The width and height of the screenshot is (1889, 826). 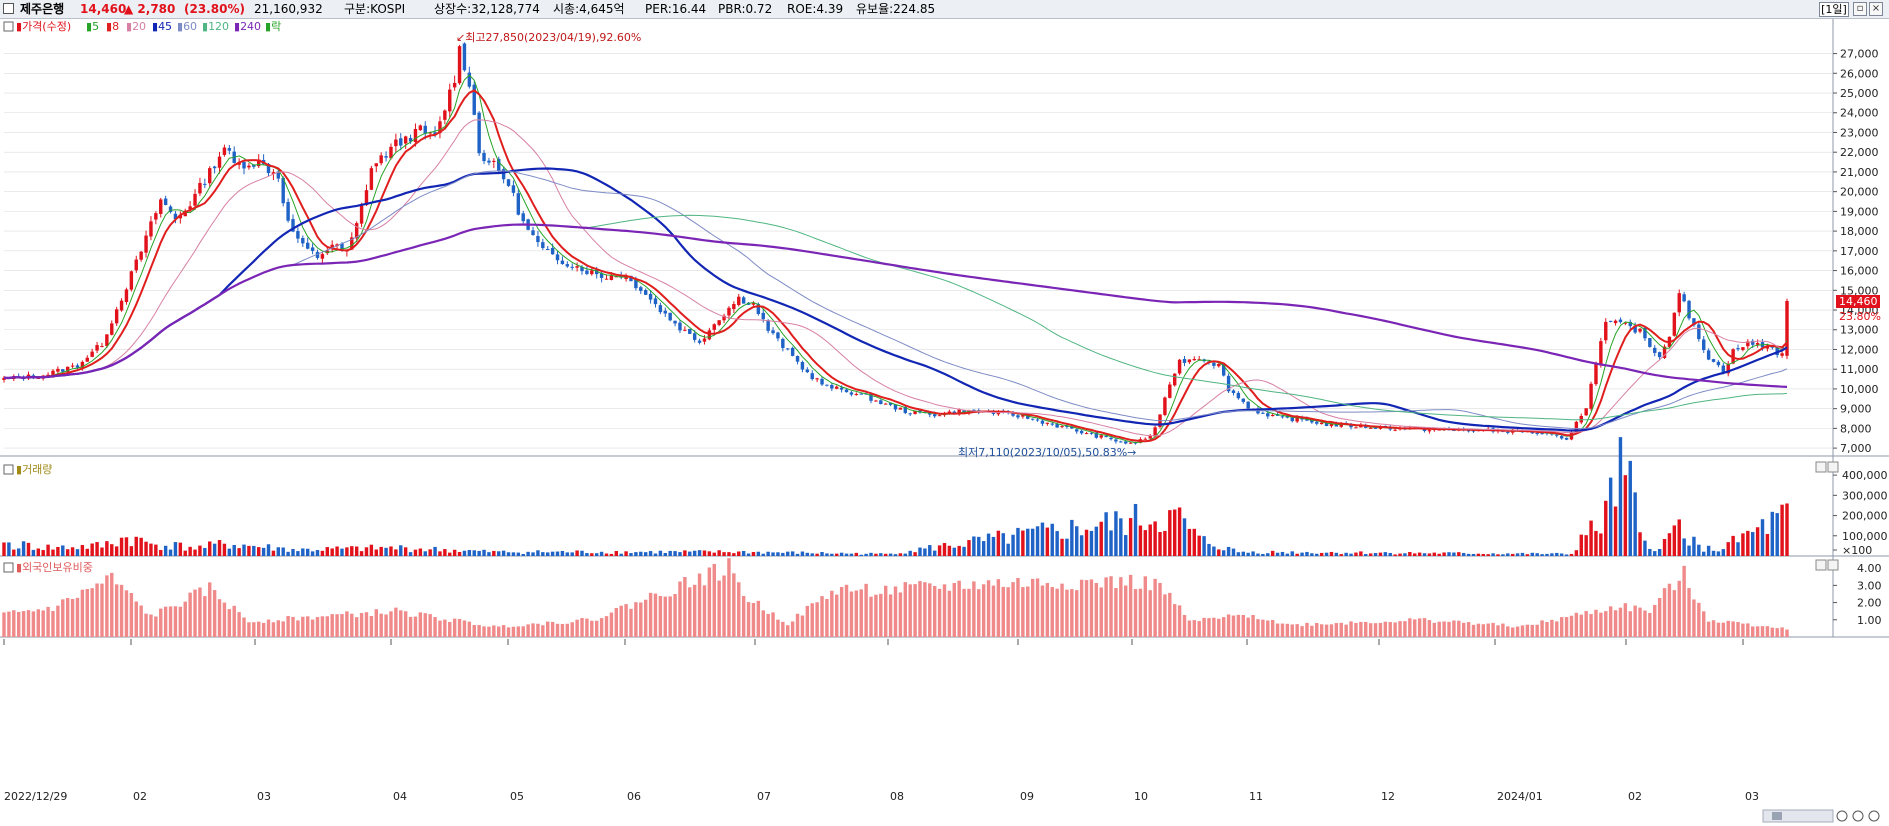 What do you see at coordinates (1821, 467) in the screenshot?
I see `volume-panel-minimize-icon` at bounding box center [1821, 467].